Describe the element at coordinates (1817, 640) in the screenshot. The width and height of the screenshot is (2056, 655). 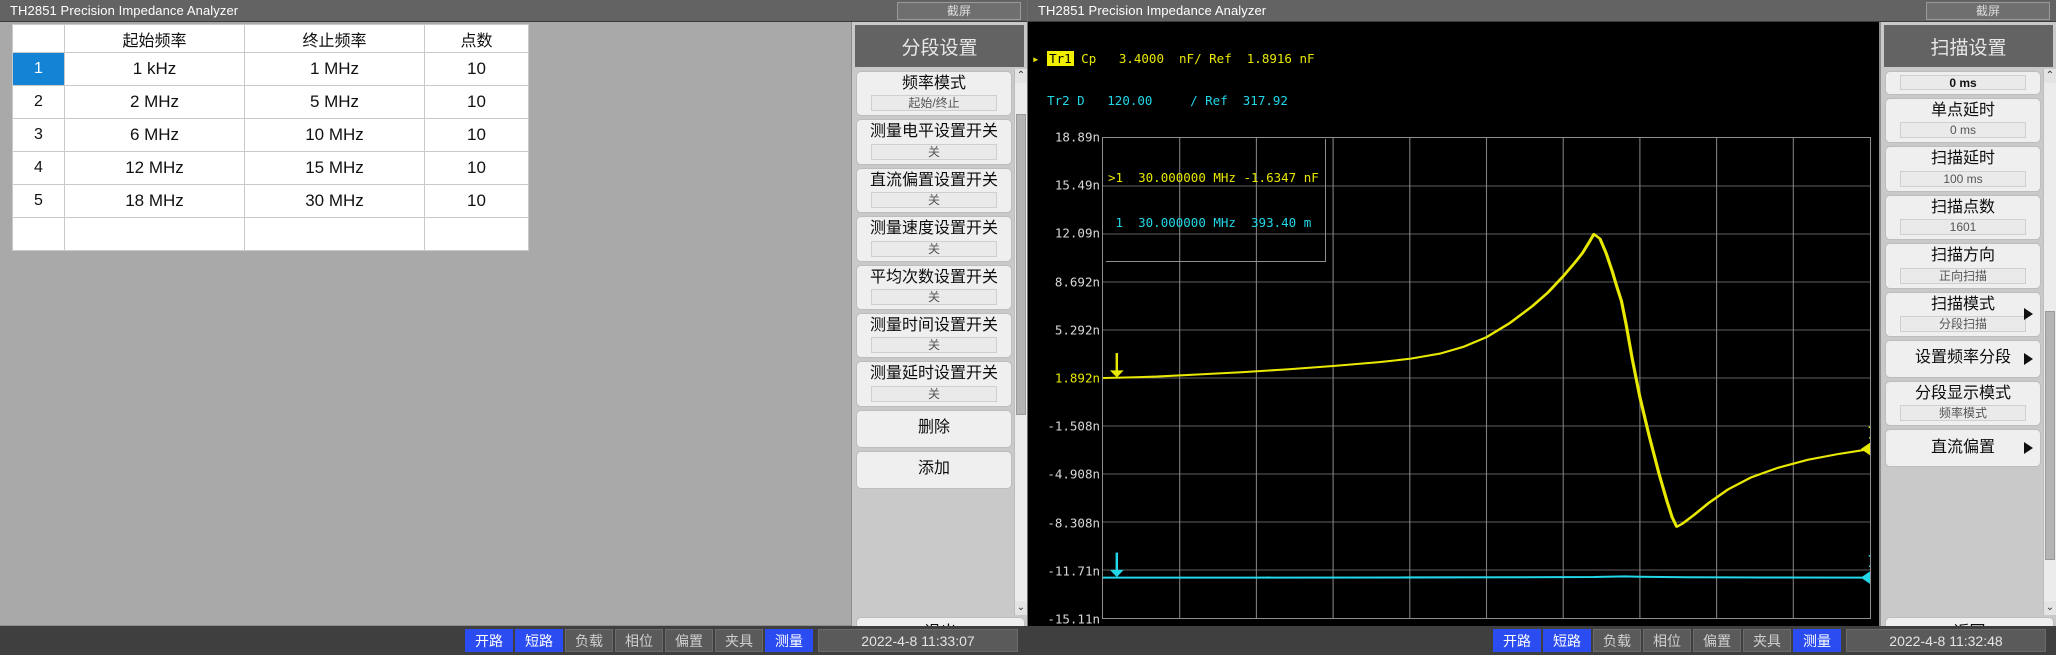
I see `right-status-button-6: 测量` at that location.